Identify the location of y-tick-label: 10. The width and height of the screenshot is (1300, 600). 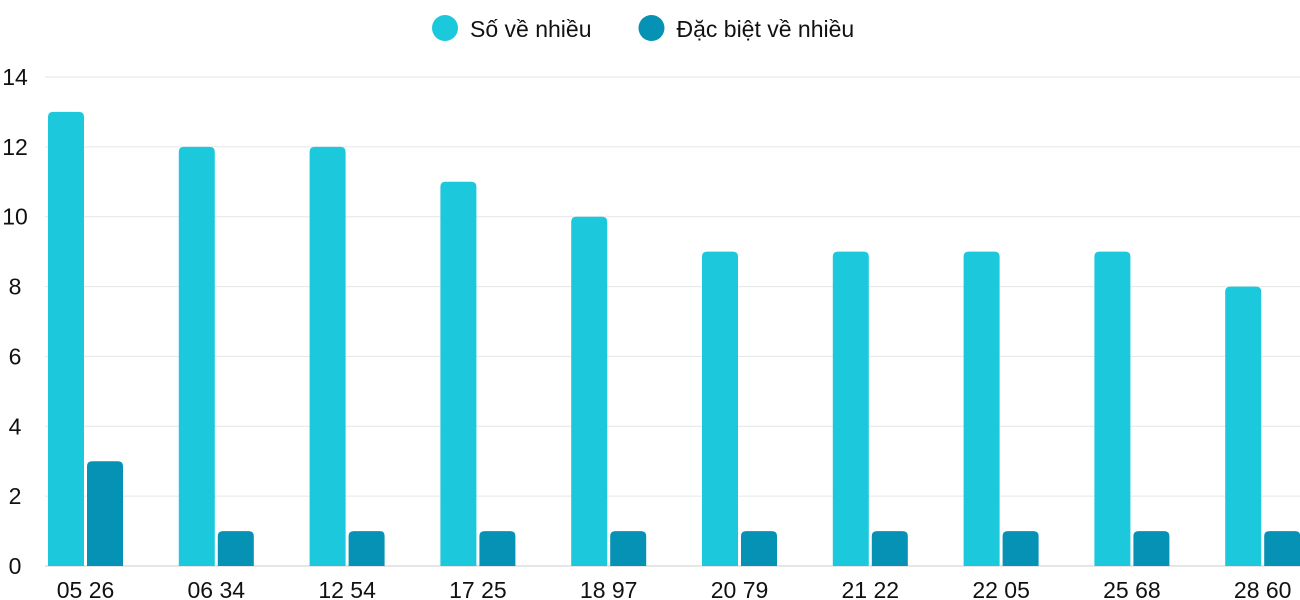
(15, 217).